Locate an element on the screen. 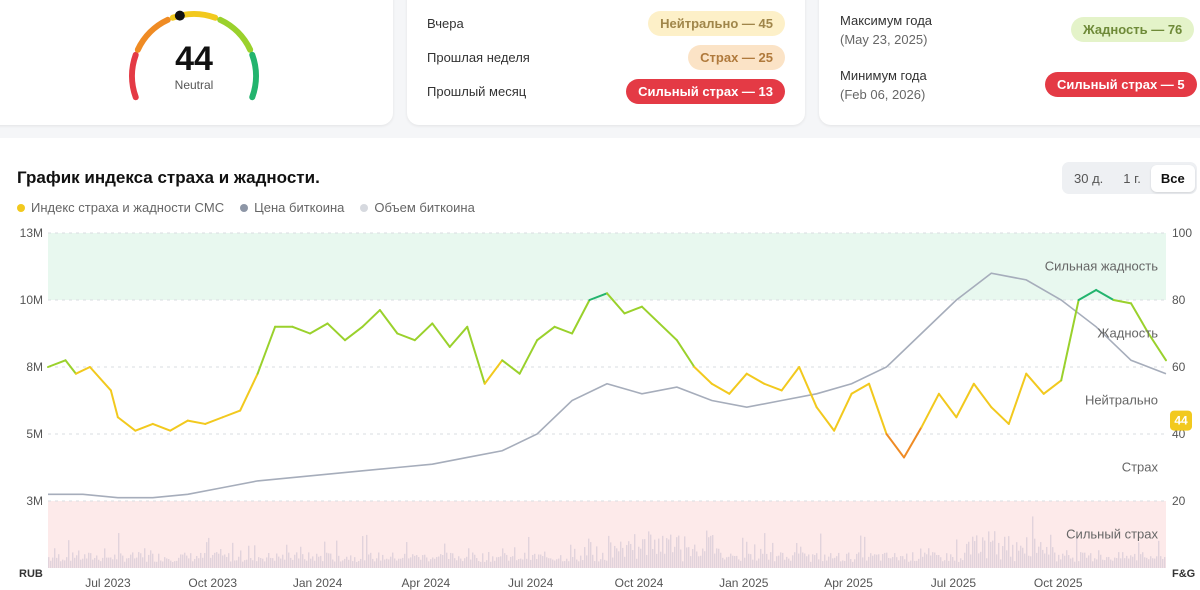  gauge-value: 44 is located at coordinates (194, 59).